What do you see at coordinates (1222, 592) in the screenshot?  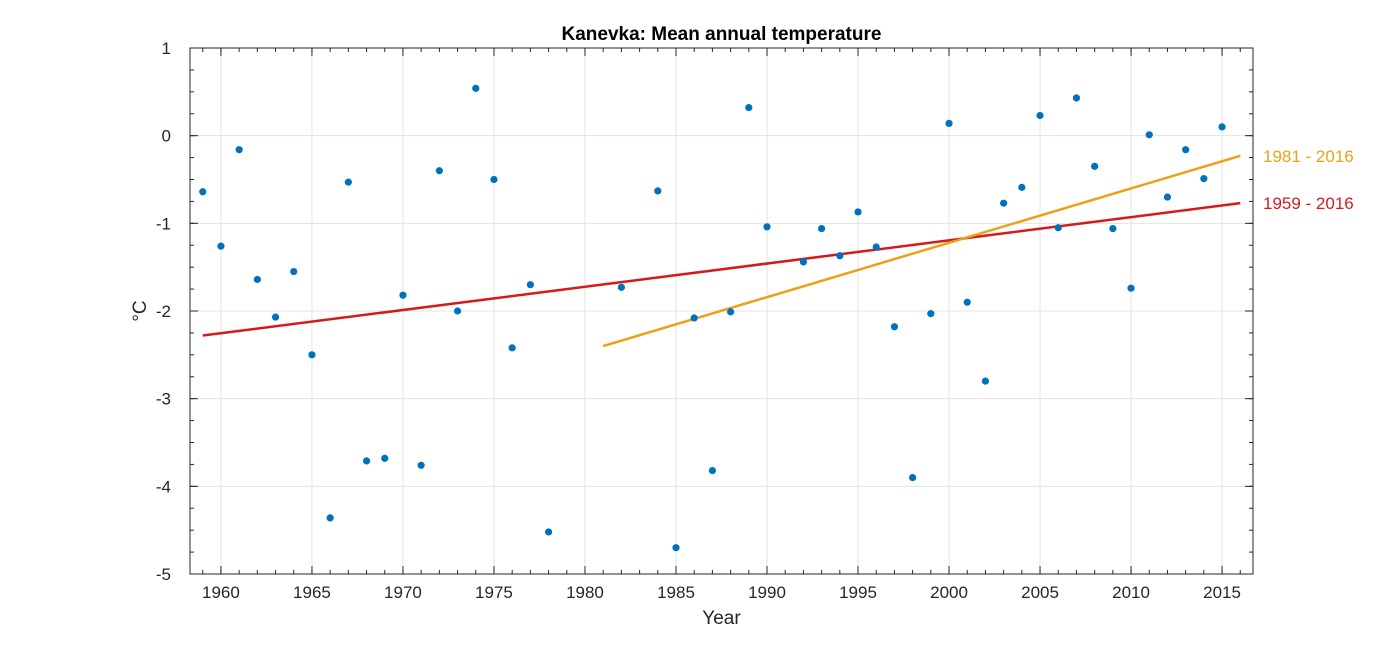 I see `x-tick-label: 2015` at bounding box center [1222, 592].